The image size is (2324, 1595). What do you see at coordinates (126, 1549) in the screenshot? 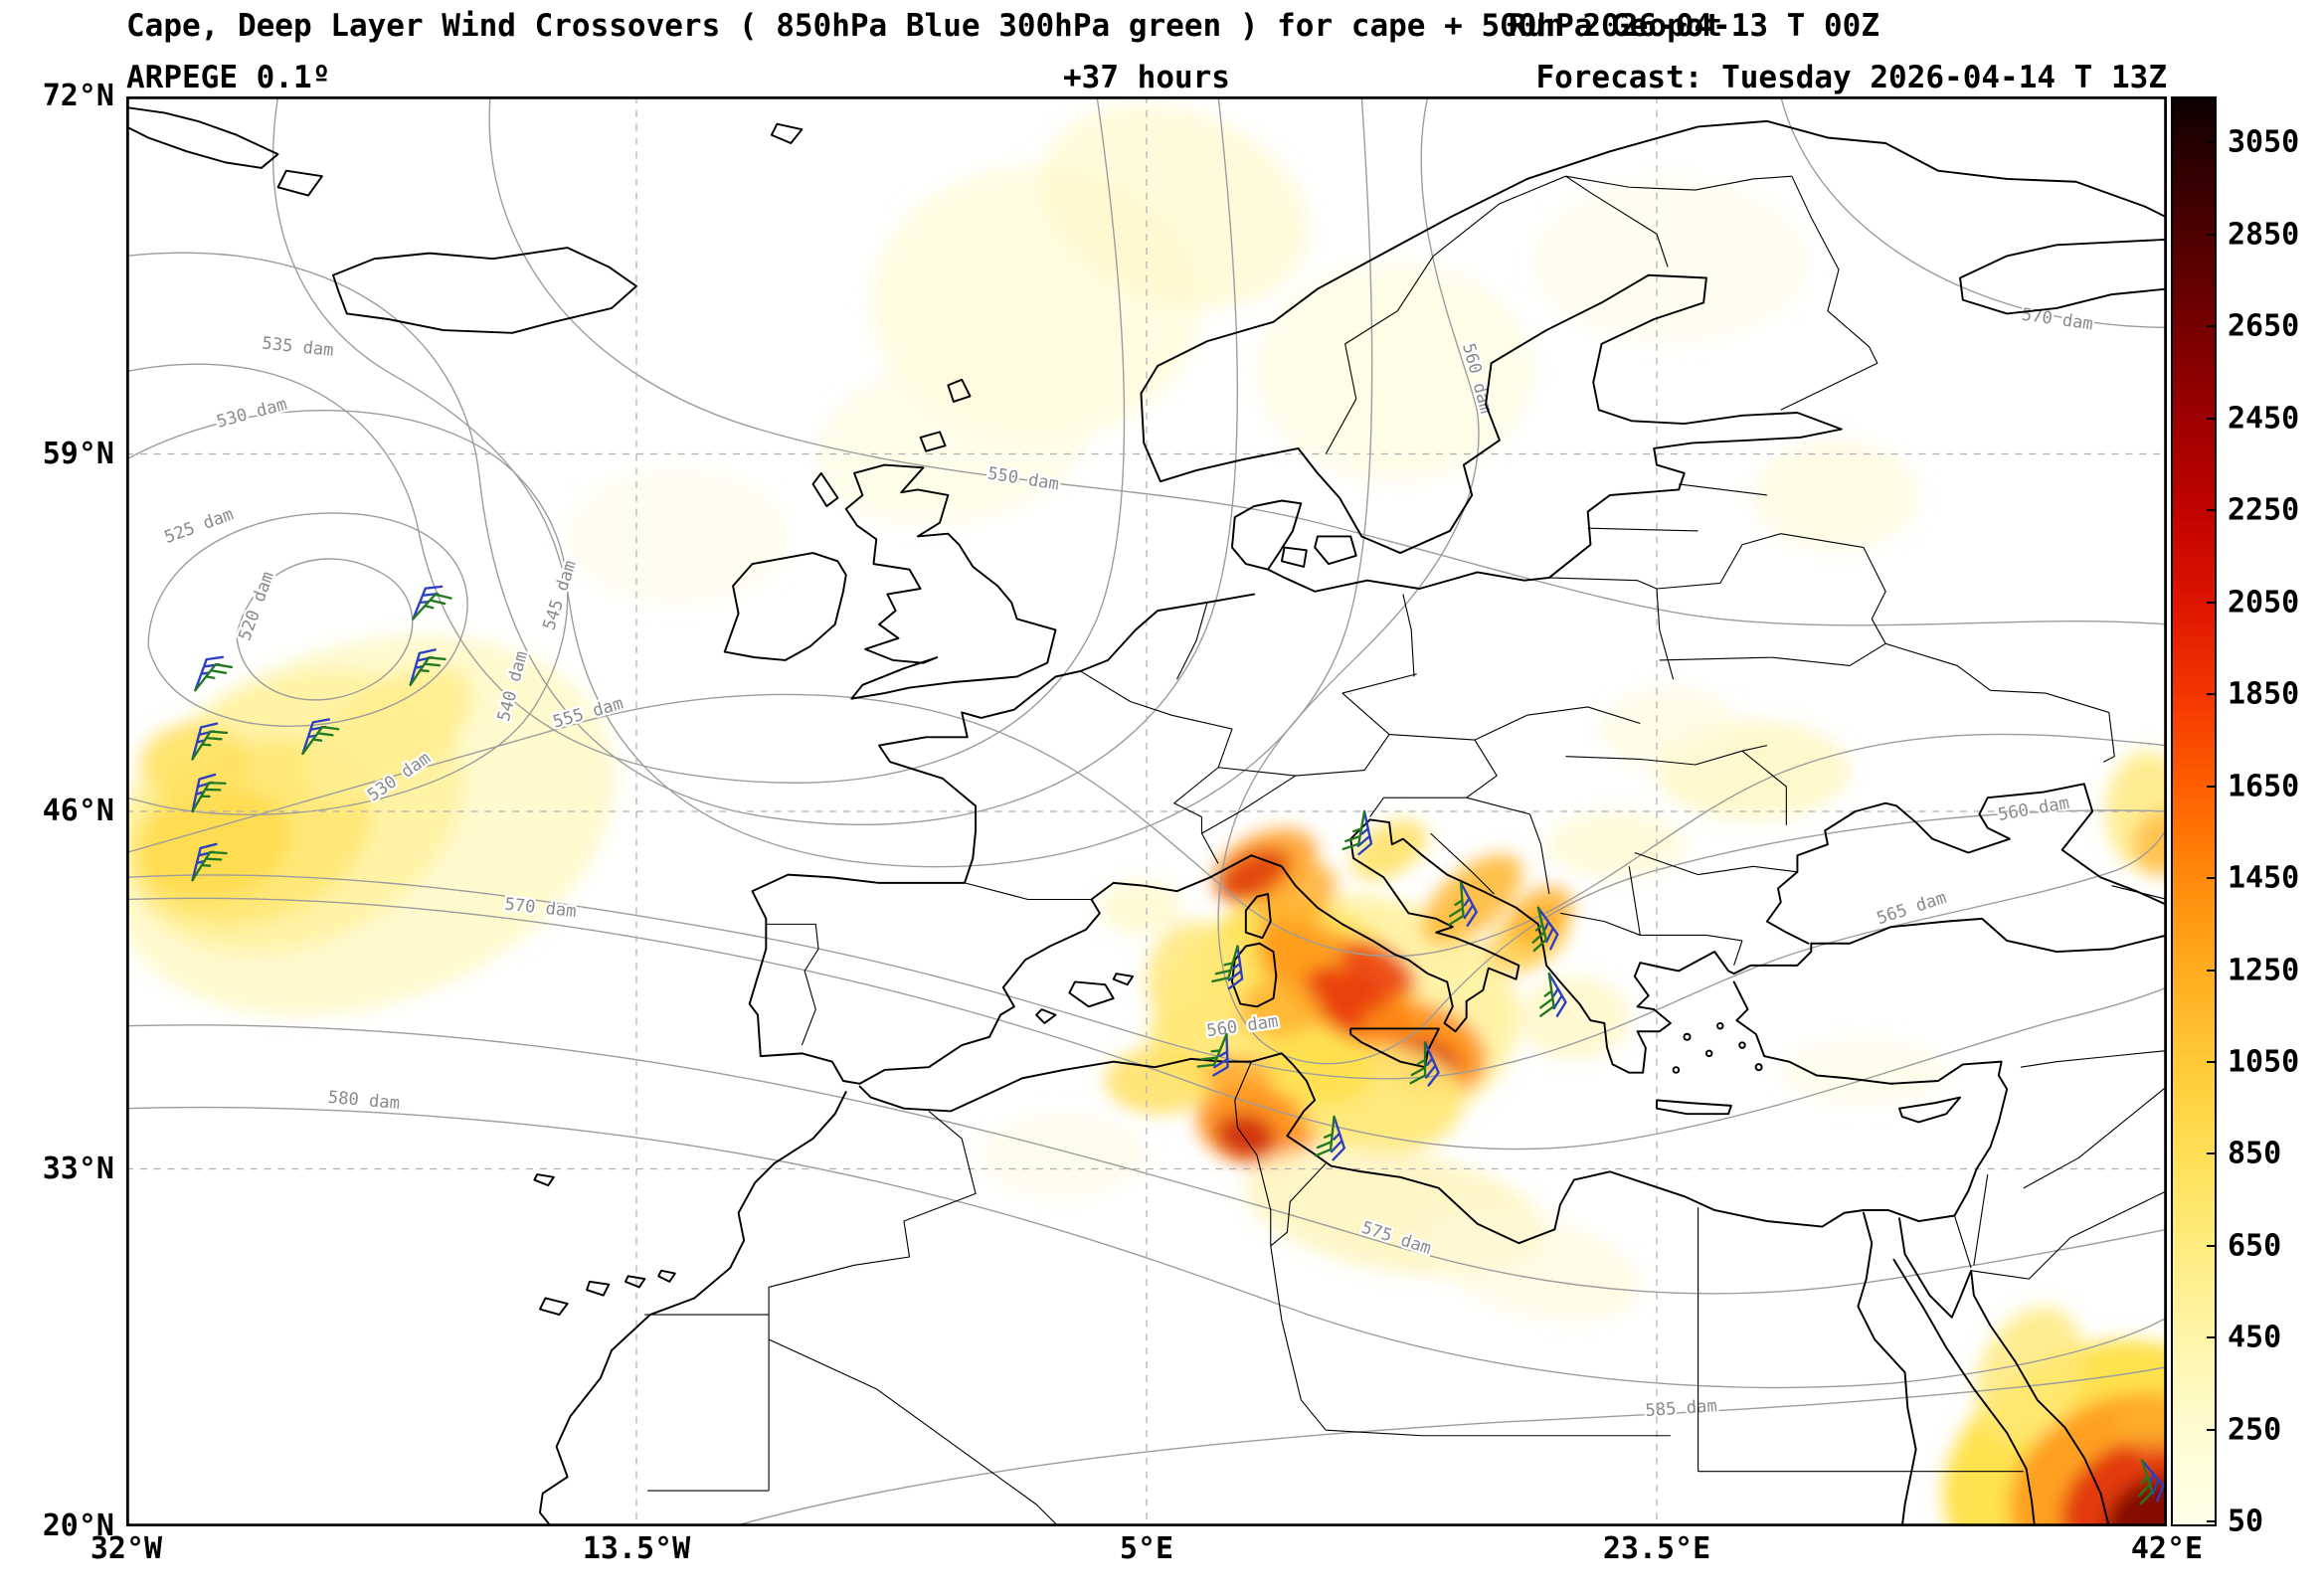
I see `lon-tick-label: 32°W` at bounding box center [126, 1549].